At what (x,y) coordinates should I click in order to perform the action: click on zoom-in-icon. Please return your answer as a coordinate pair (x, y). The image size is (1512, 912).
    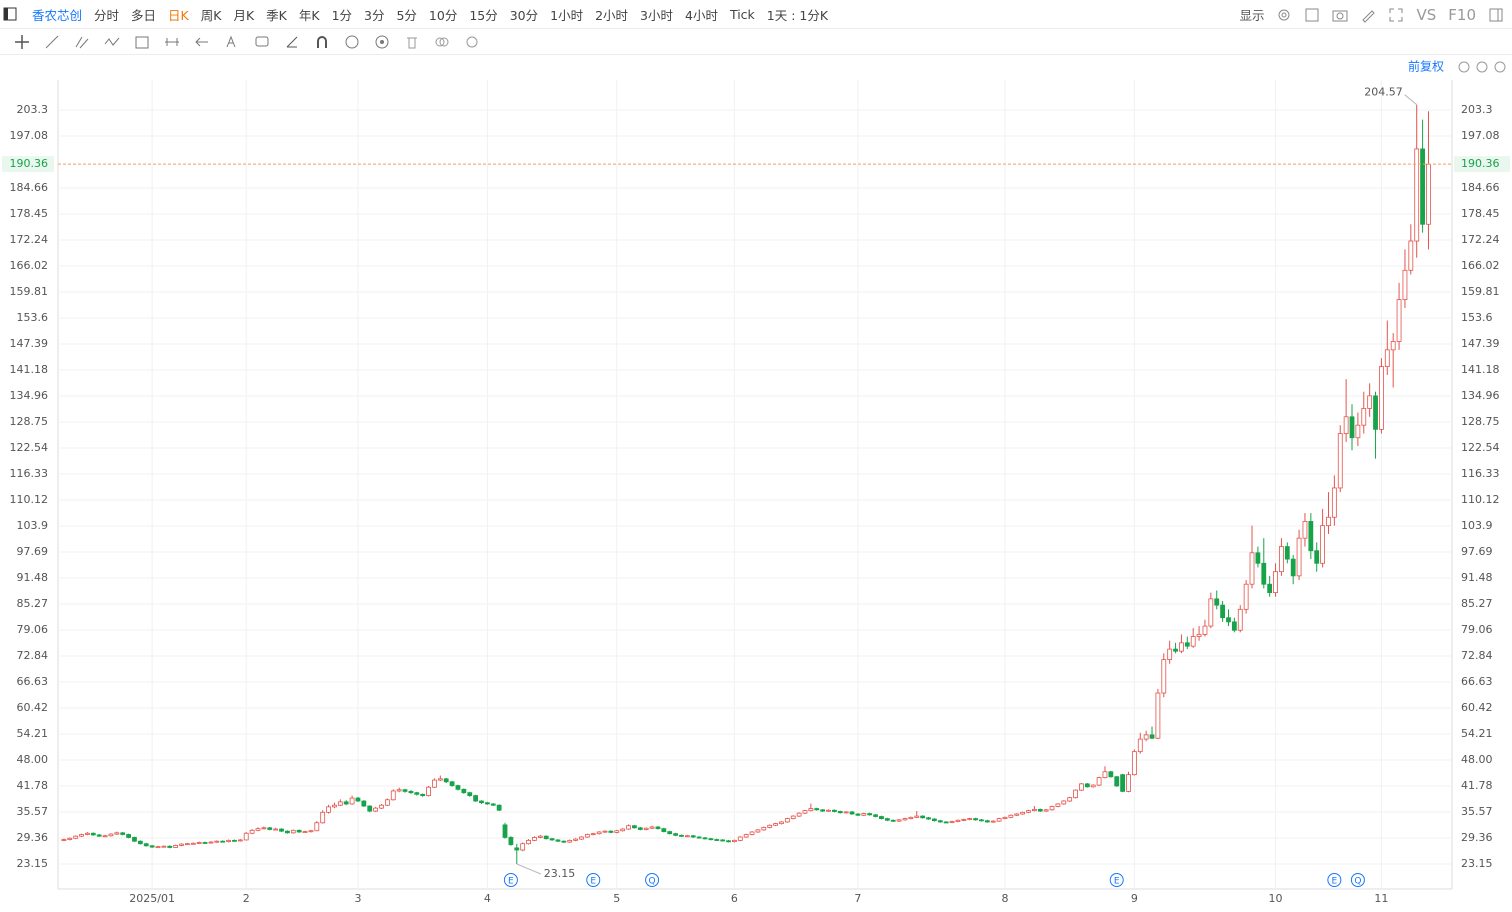
    Looking at the image, I should click on (1500, 67).